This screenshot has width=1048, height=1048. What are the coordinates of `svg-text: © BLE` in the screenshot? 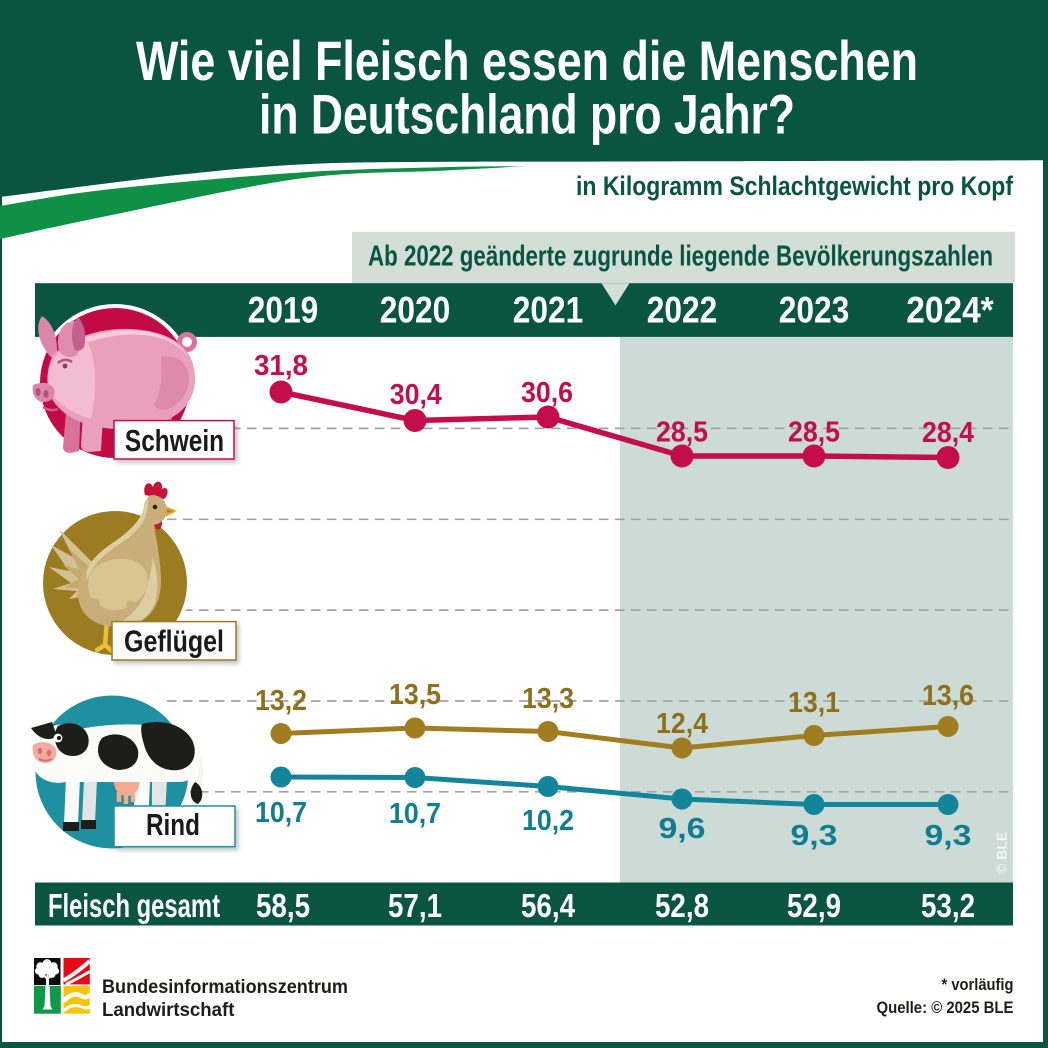 It's located at (1002, 853).